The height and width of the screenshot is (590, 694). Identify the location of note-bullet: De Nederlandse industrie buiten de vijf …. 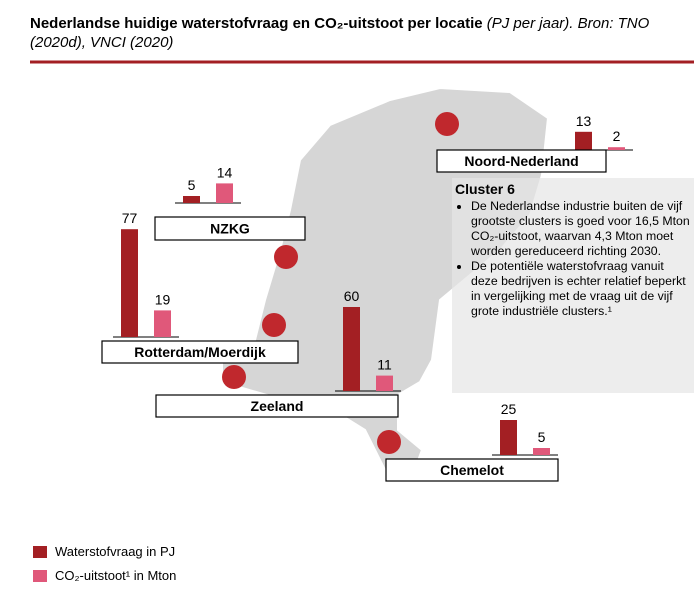
(582, 229).